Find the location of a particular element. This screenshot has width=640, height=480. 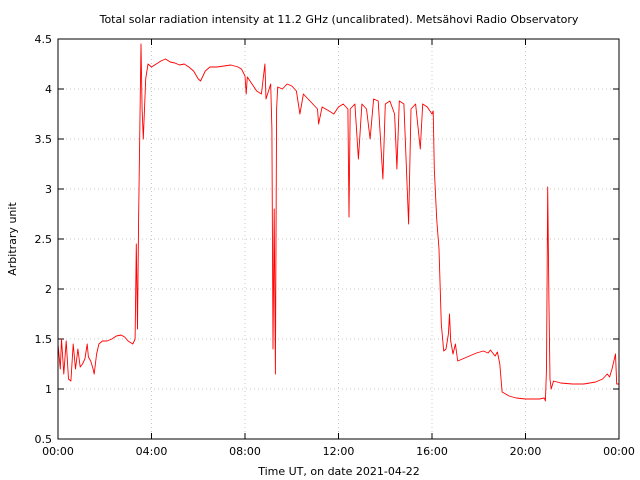

y-tick-label: 4 is located at coordinates (48, 89).